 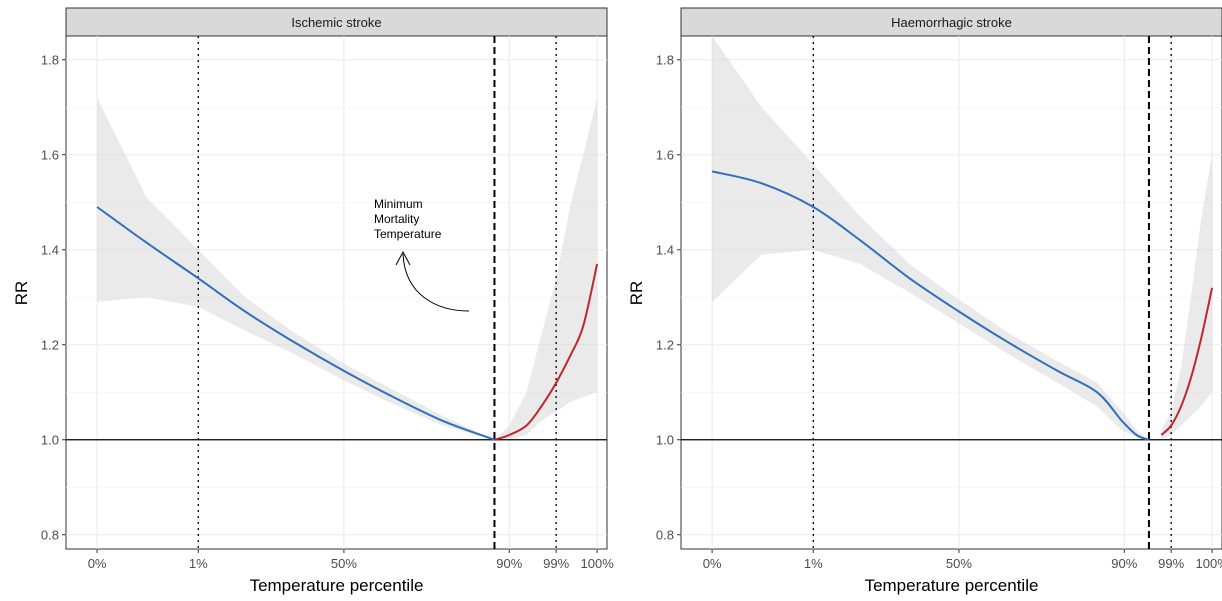 I want to click on ci-band-heat, so click(x=1187, y=297).